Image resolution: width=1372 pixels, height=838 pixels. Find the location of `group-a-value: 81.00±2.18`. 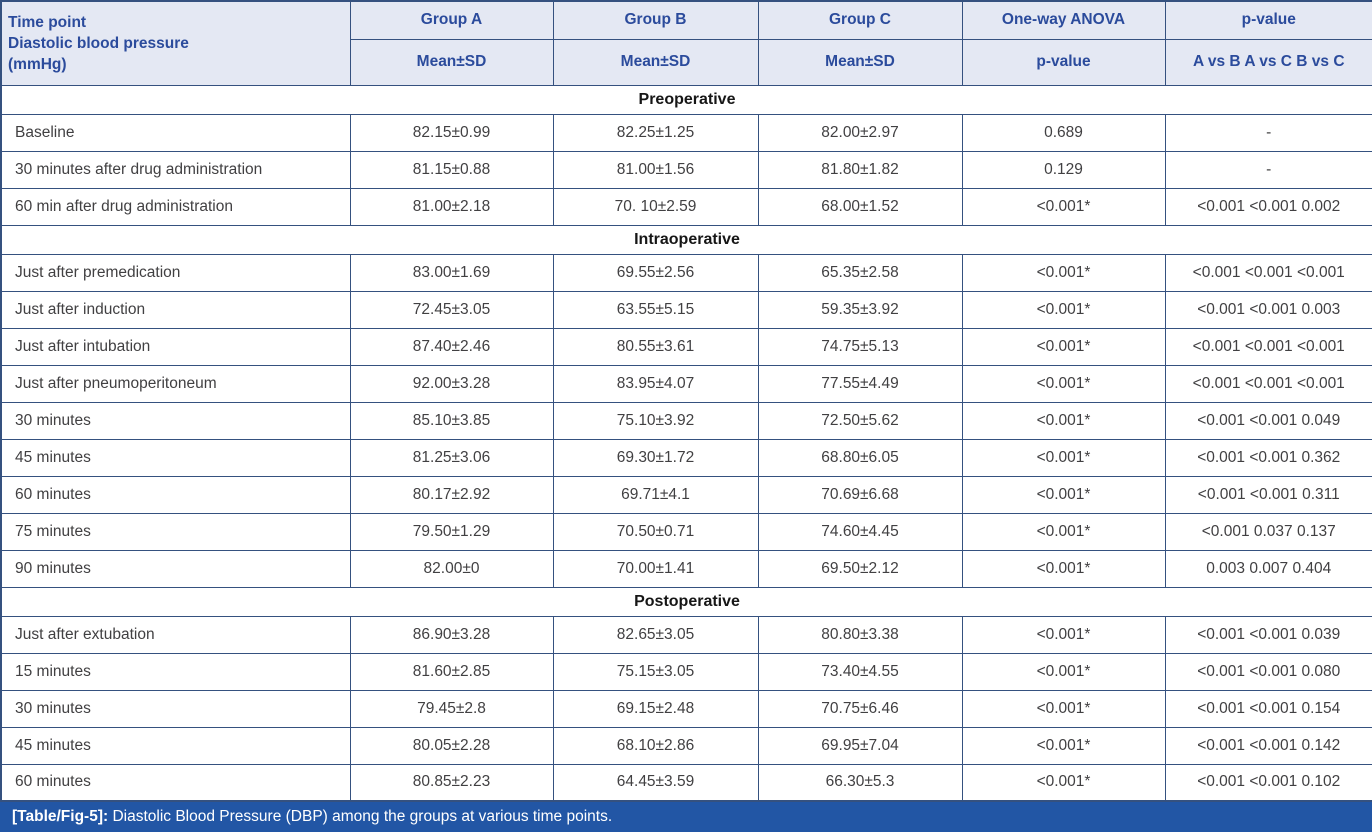

group-a-value: 81.00±2.18 is located at coordinates (451, 206).